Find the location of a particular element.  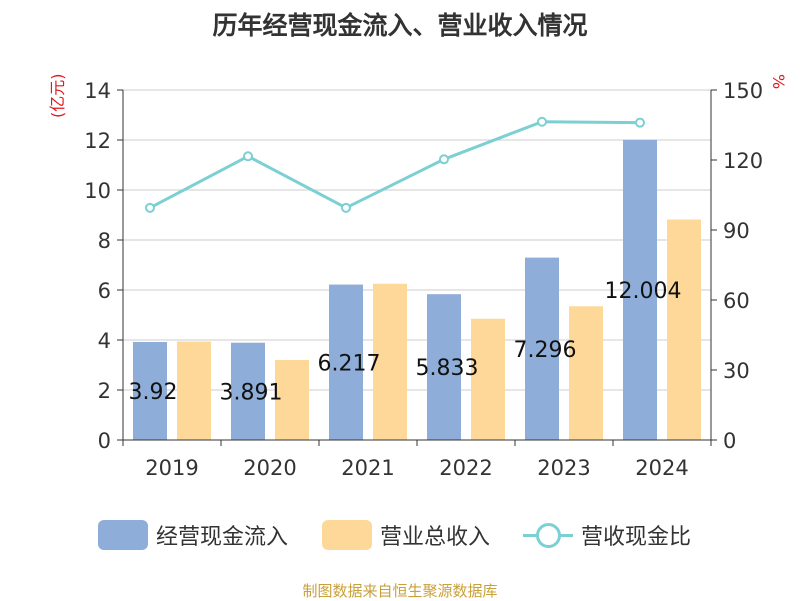

data-source-note: 制图数据来自恒生聚源数据库 is located at coordinates (400, 591).